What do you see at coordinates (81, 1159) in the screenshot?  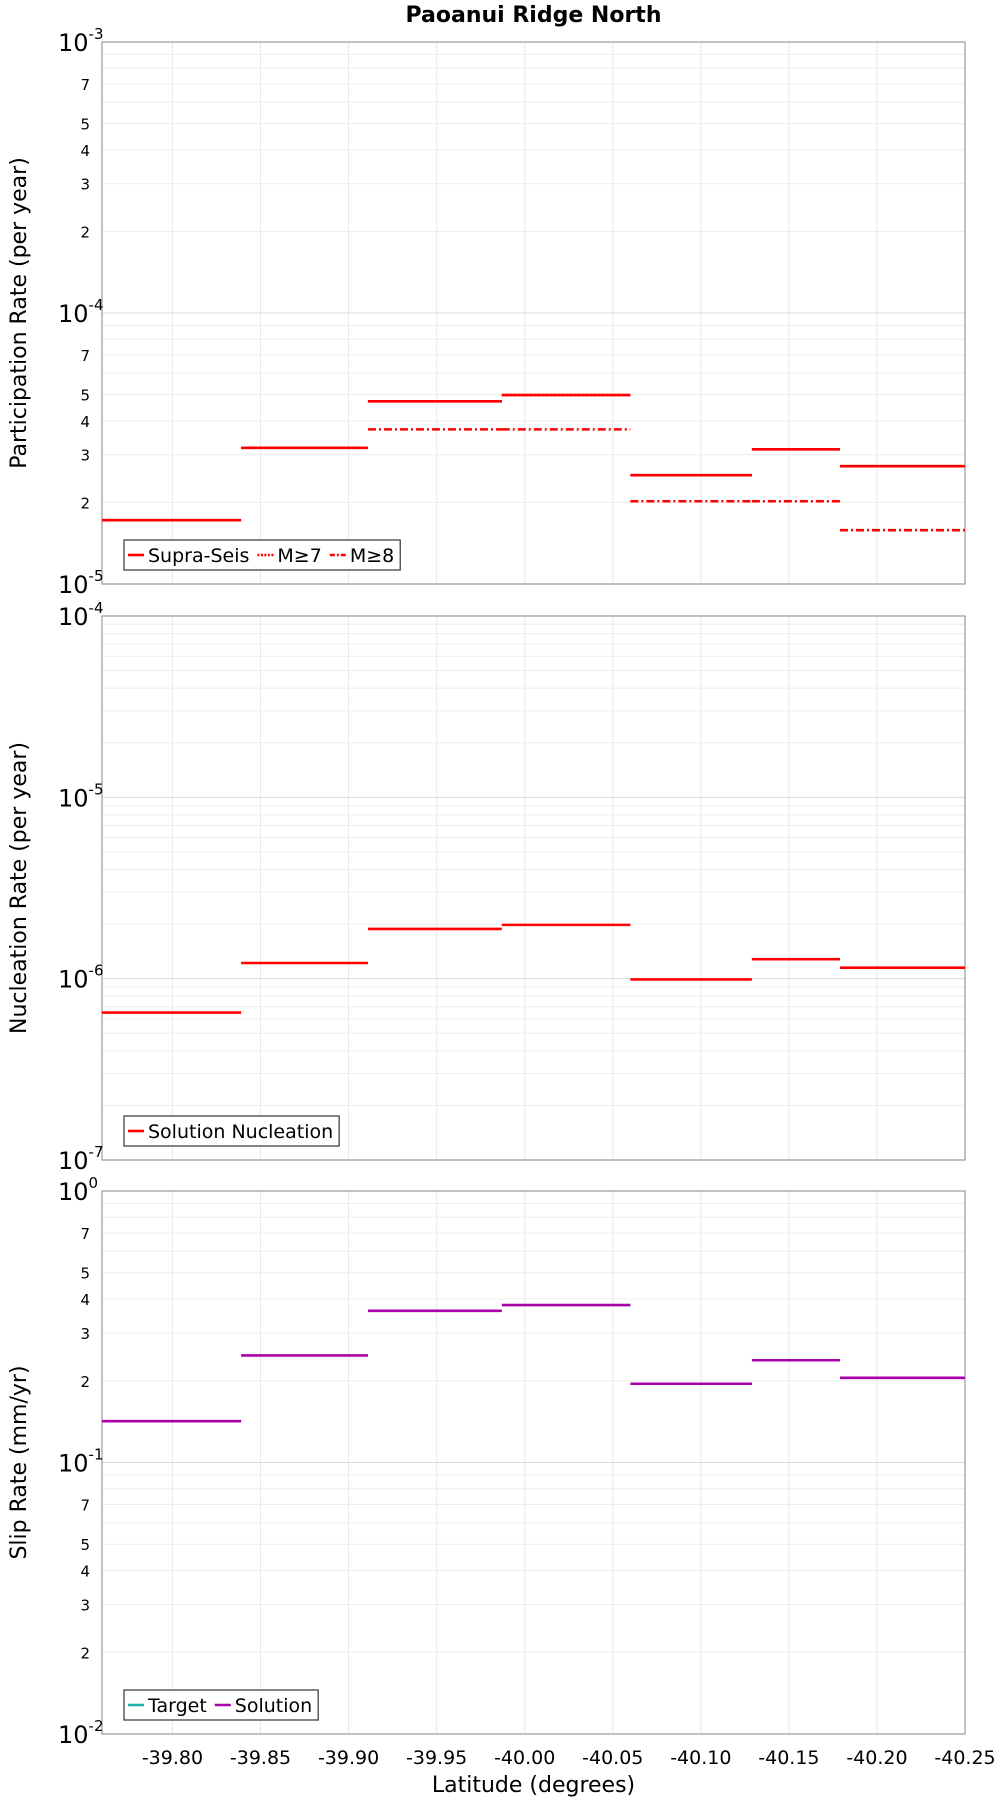 I see `y-tick-label: 10⁻⁷` at bounding box center [81, 1159].